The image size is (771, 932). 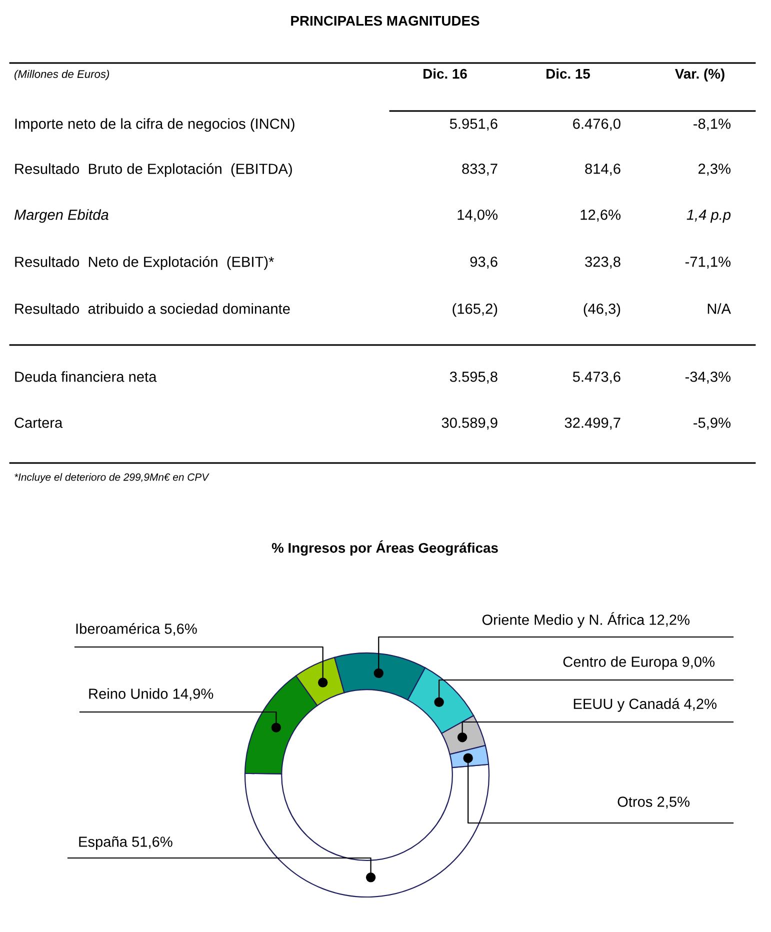 I want to click on chart-title: % Ingresos por Áreas Geográficas, so click(x=385, y=548).